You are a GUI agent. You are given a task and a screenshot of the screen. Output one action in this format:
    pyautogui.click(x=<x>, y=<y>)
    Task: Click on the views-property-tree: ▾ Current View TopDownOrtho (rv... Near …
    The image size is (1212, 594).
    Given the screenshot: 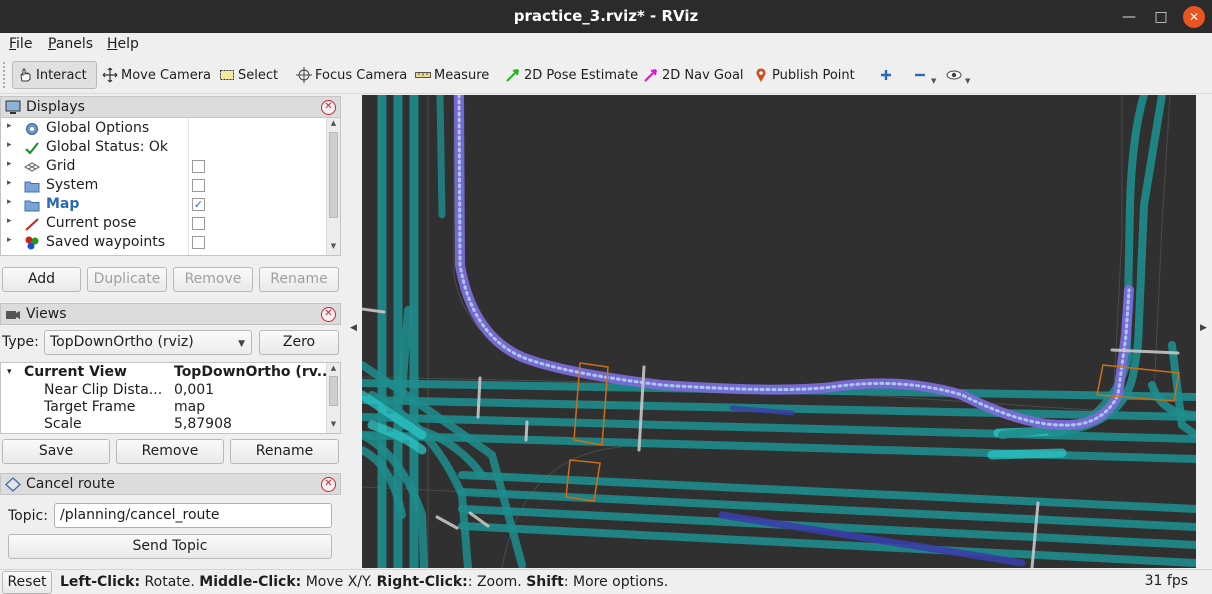 What is the action you would take?
    pyautogui.click(x=170, y=398)
    